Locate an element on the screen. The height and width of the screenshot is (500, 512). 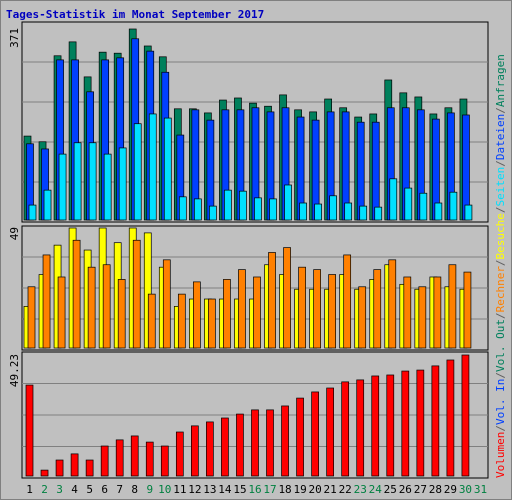
x-tick-label: 28 is located at coordinates (435, 489).